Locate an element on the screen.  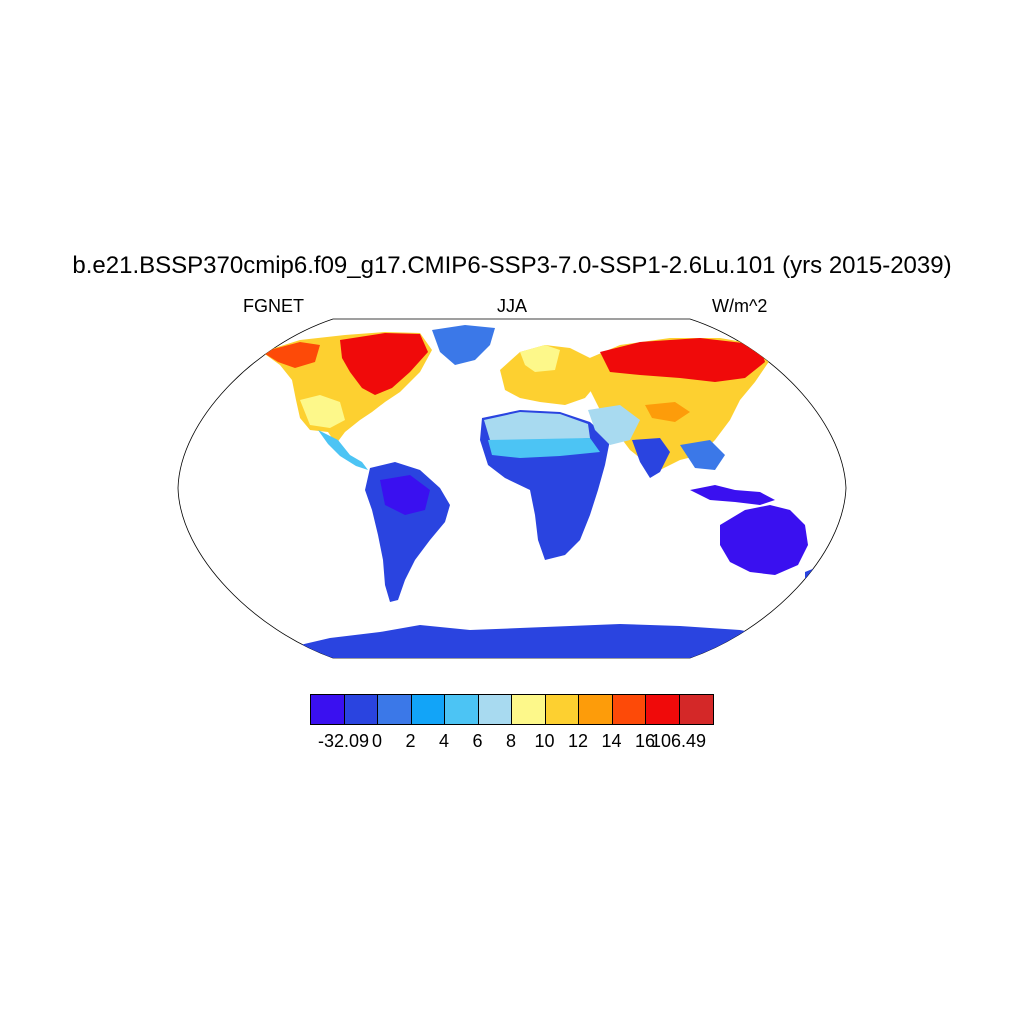
region-tibet is located at coordinates (667, 412).